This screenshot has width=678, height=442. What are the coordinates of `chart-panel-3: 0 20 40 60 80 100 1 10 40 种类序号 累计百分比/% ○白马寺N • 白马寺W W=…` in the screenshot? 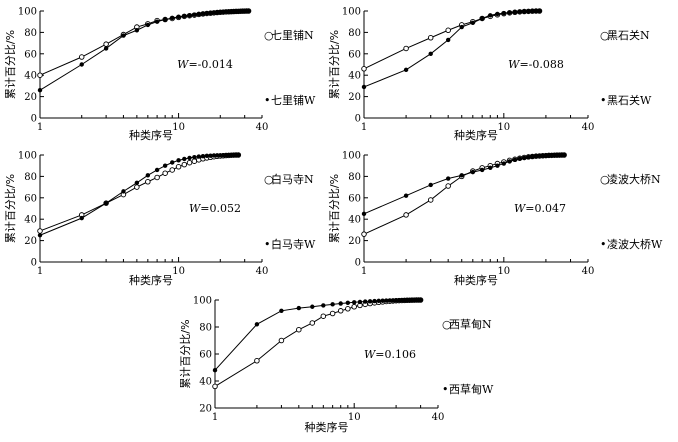 It's located at (160, 219).